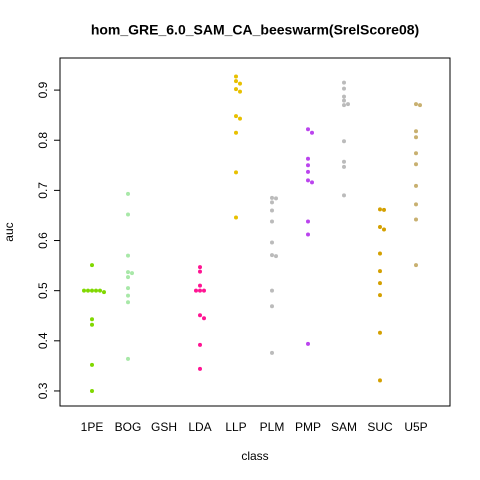 This screenshot has height=480, width=480. I want to click on x-tick-label: SUC, so click(380, 427).